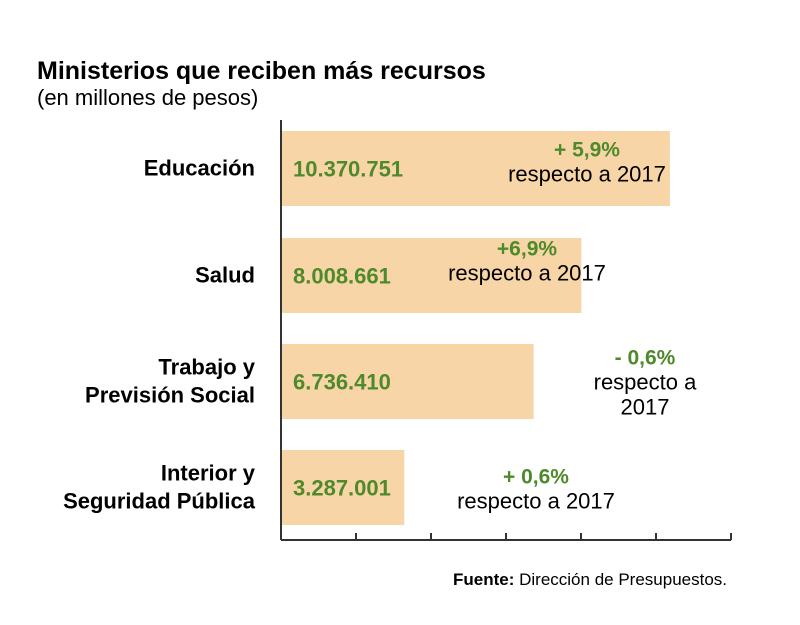 The width and height of the screenshot is (800, 625). Describe the element at coordinates (483, 579) in the screenshot. I see `source-label: Fuente:` at that location.